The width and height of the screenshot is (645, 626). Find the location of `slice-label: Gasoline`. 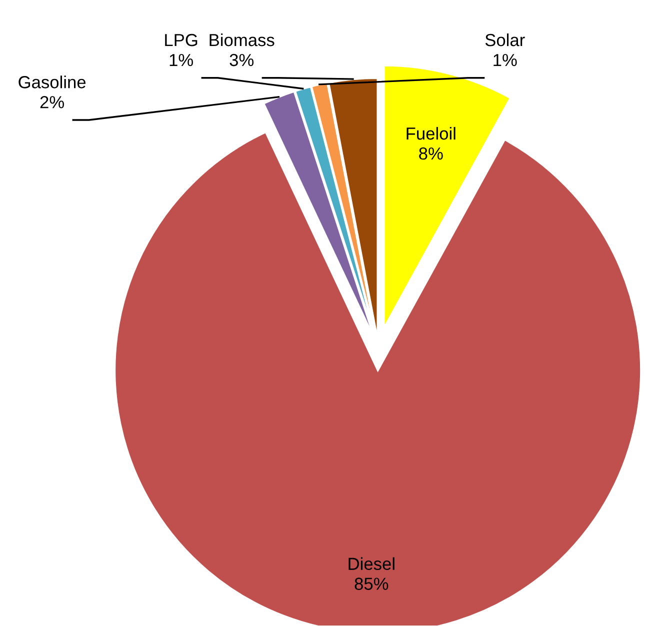

slice-label: Gasoline is located at coordinates (52, 82).